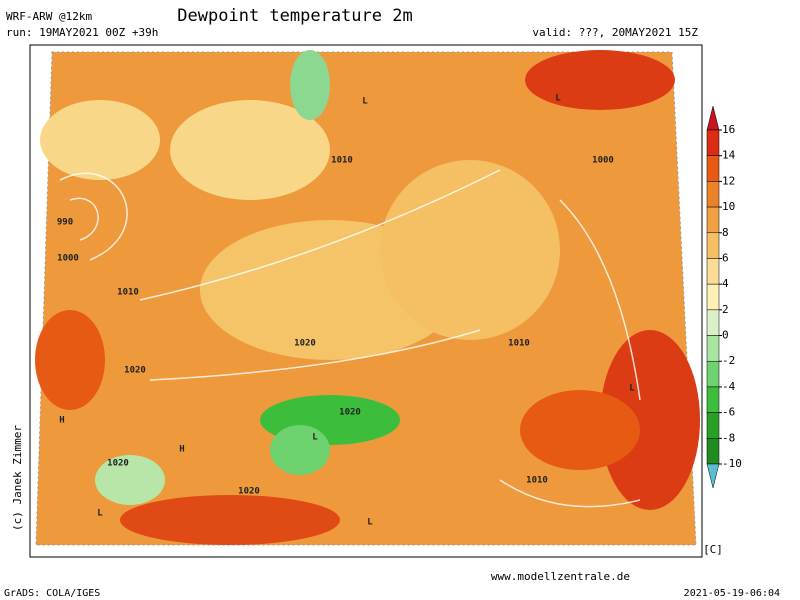 The width and height of the screenshot is (800, 600). Describe the element at coordinates (725, 283) in the screenshot. I see `colorbar-tick-label: 4` at that location.